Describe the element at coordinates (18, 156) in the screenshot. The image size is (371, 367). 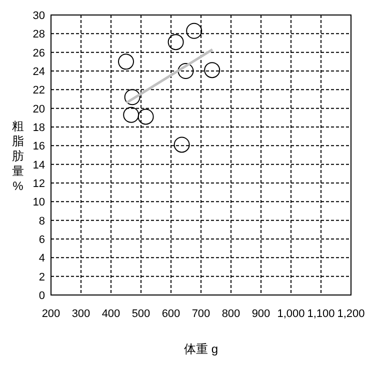
I see `y-axis-title: 粗脂肪量%` at that location.